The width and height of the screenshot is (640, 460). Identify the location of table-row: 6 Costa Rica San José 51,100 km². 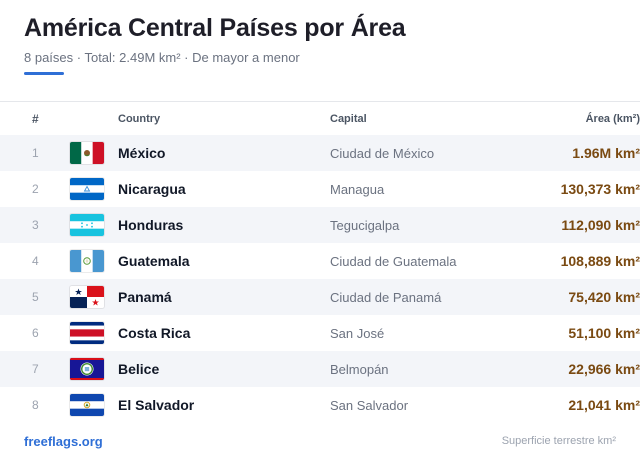
(320, 333).